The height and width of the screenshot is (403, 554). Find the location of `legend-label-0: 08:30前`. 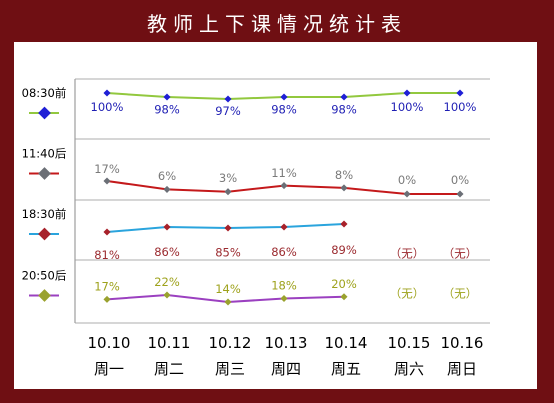

legend-label-0: 08:30前 is located at coordinates (44, 93).